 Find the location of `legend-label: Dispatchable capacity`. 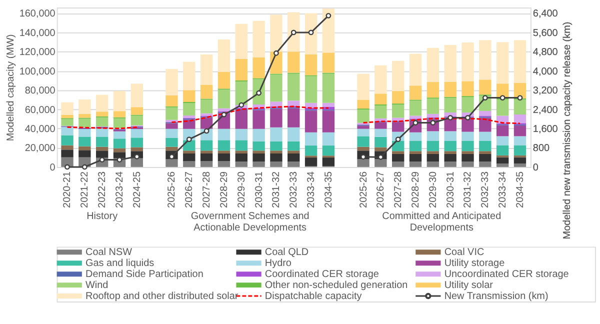

legend-label: Dispatchable capacity is located at coordinates (313, 296).